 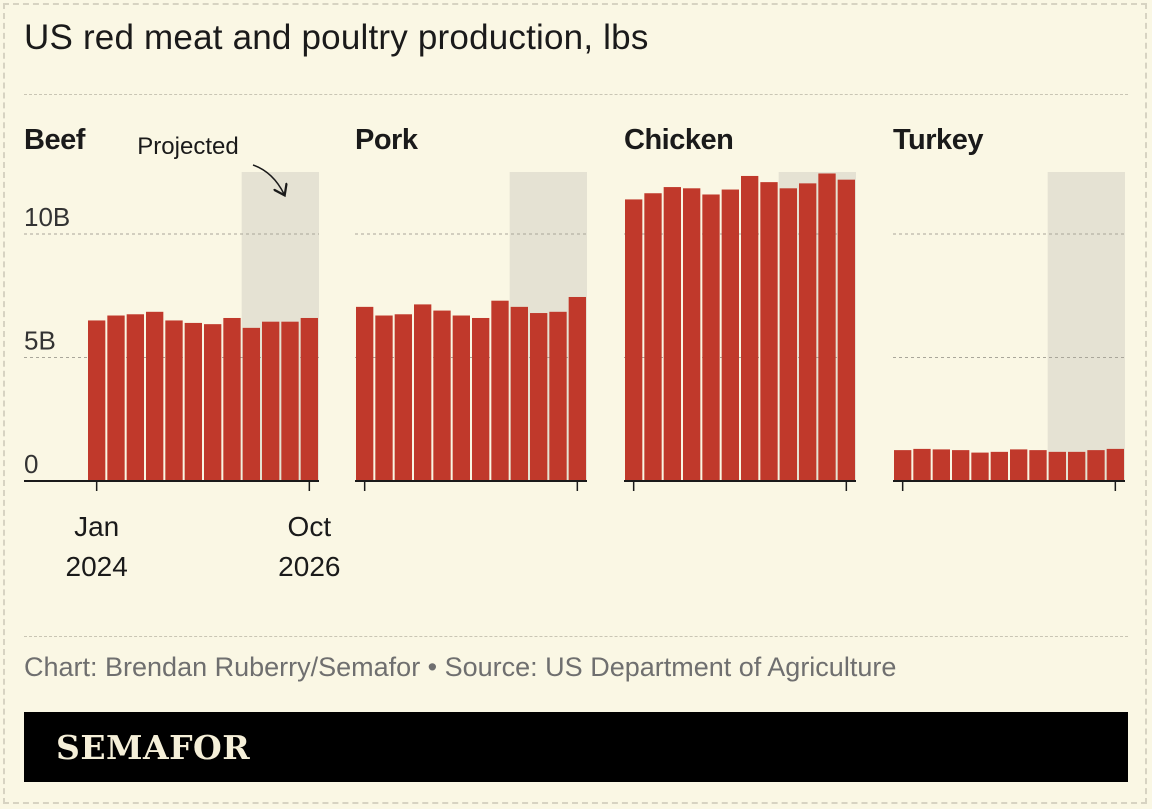 I want to click on projected-arrow, so click(x=268, y=179).